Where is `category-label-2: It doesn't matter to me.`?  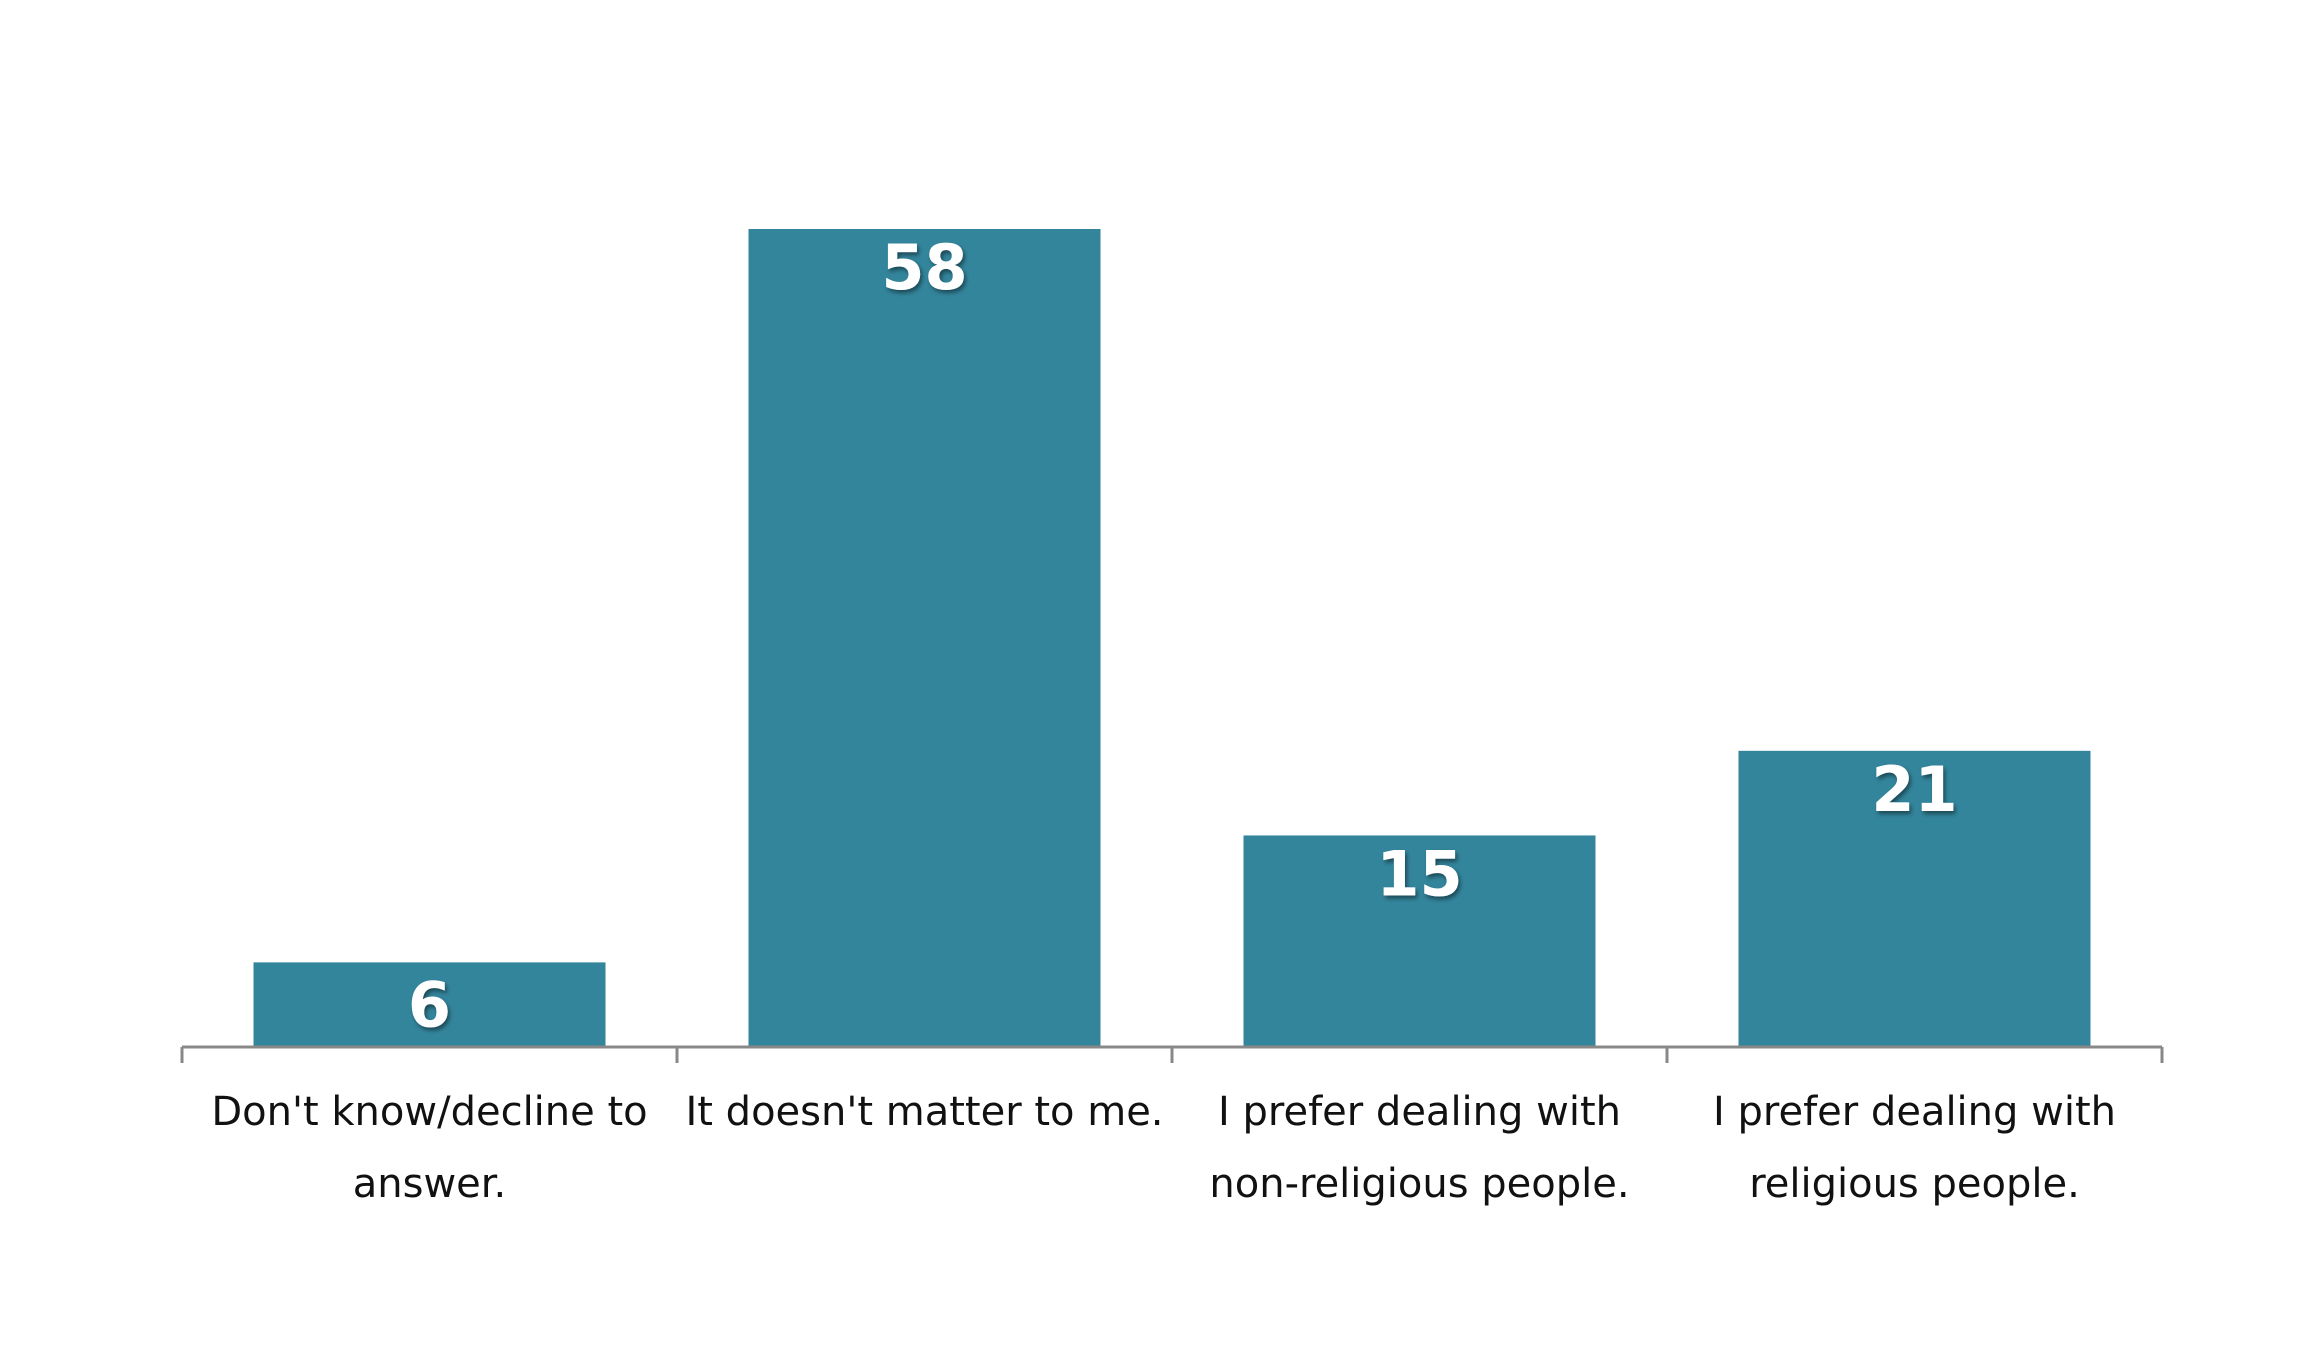 category-label-2: It doesn't matter to me. is located at coordinates (924, 1112).